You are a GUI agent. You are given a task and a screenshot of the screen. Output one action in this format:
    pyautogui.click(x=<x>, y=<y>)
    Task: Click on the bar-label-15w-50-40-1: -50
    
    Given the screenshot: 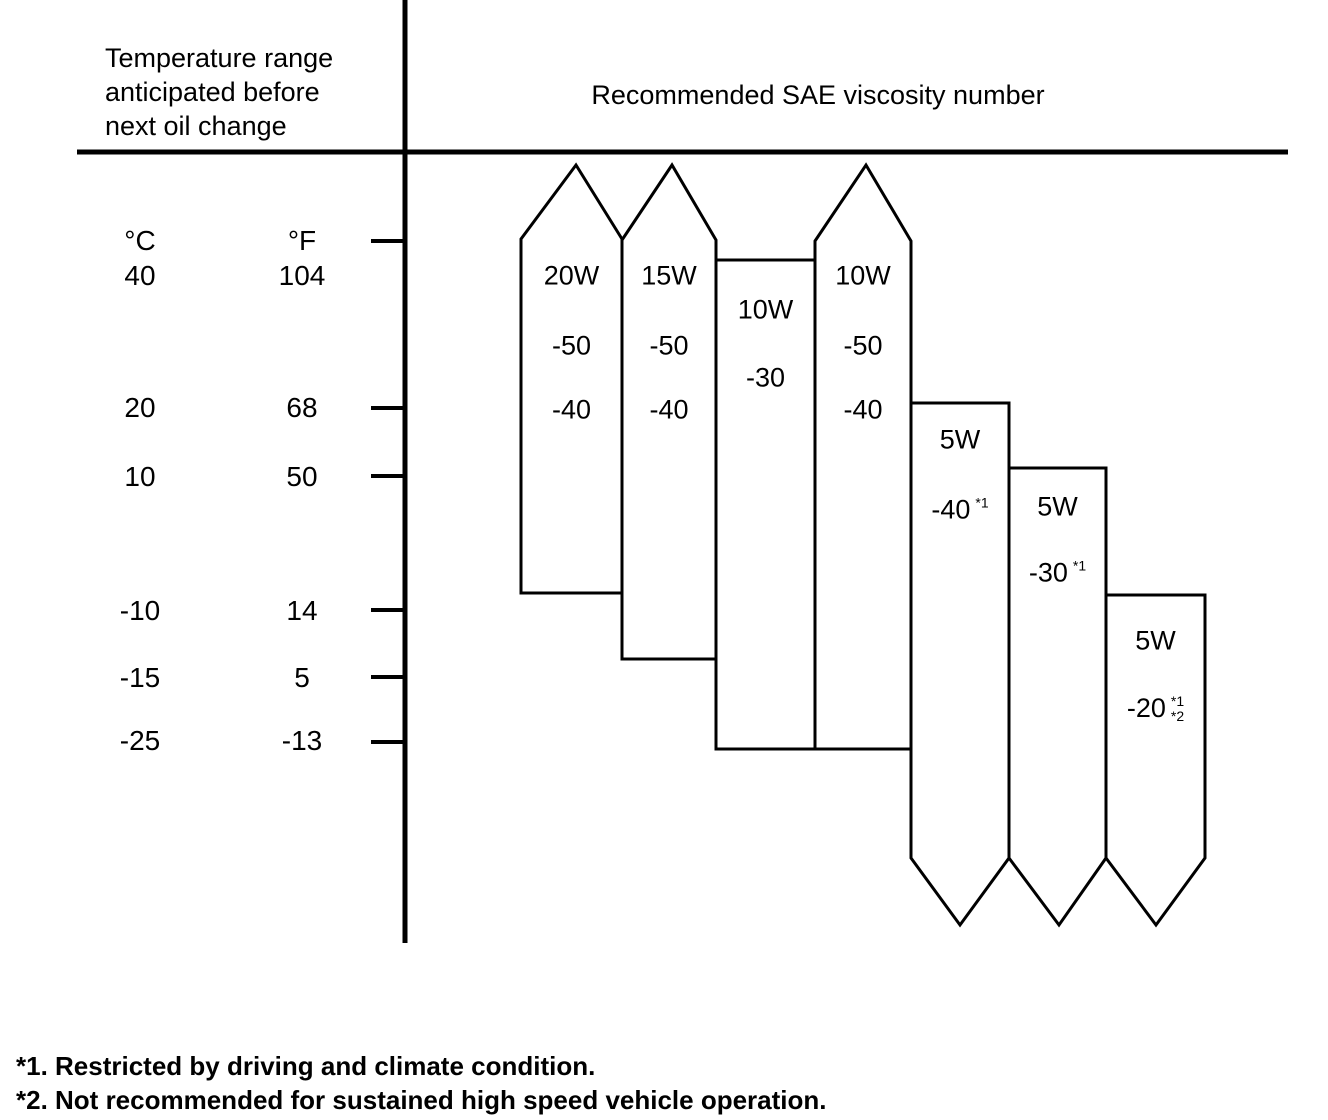 What is the action you would take?
    pyautogui.click(x=668, y=346)
    